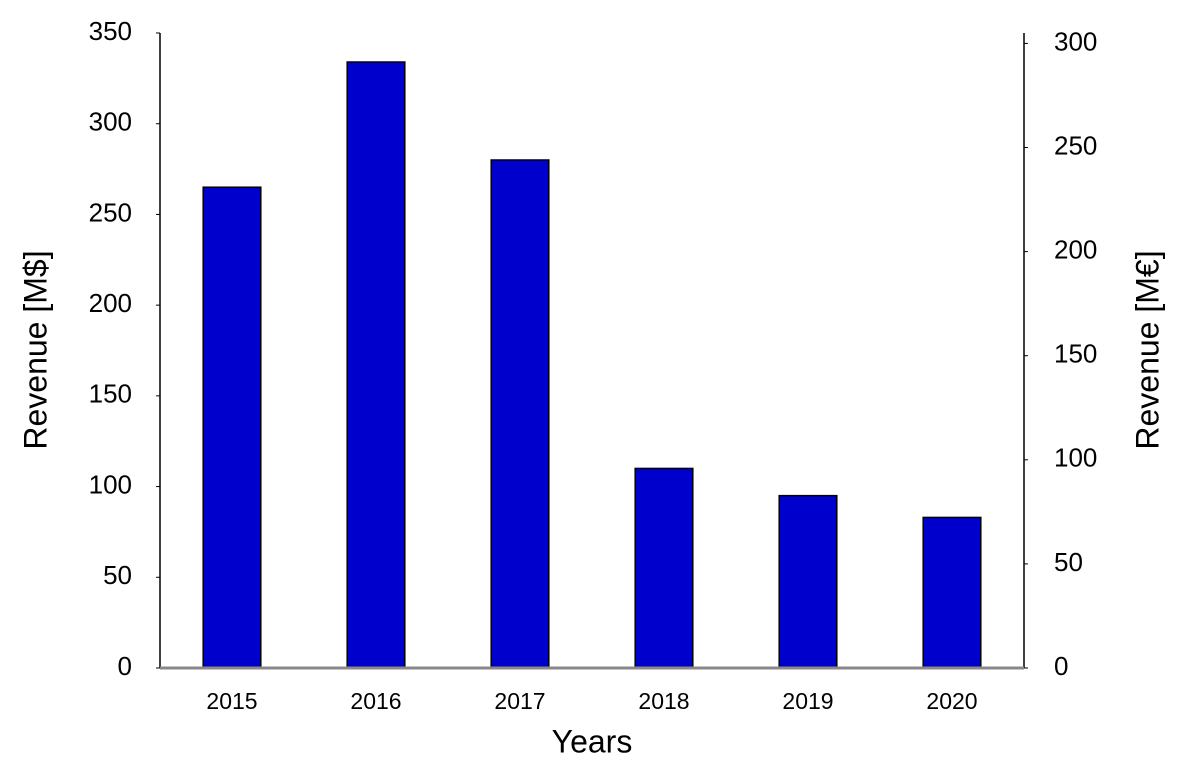  I want to click on y2-tick-label: 300, so click(1075, 41).